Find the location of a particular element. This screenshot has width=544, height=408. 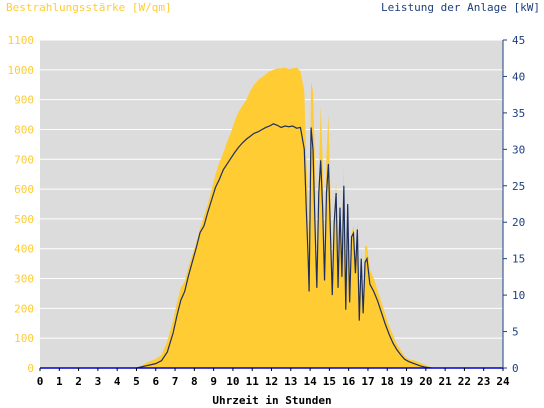

right-tick-label: 30 is located at coordinates (518, 149).